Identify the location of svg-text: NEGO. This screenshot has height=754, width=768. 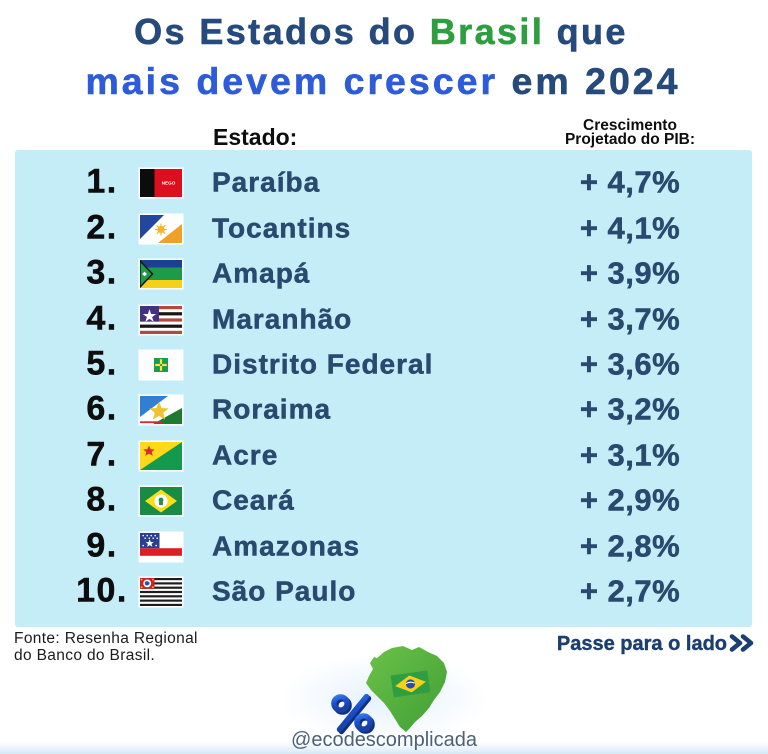
(169, 183).